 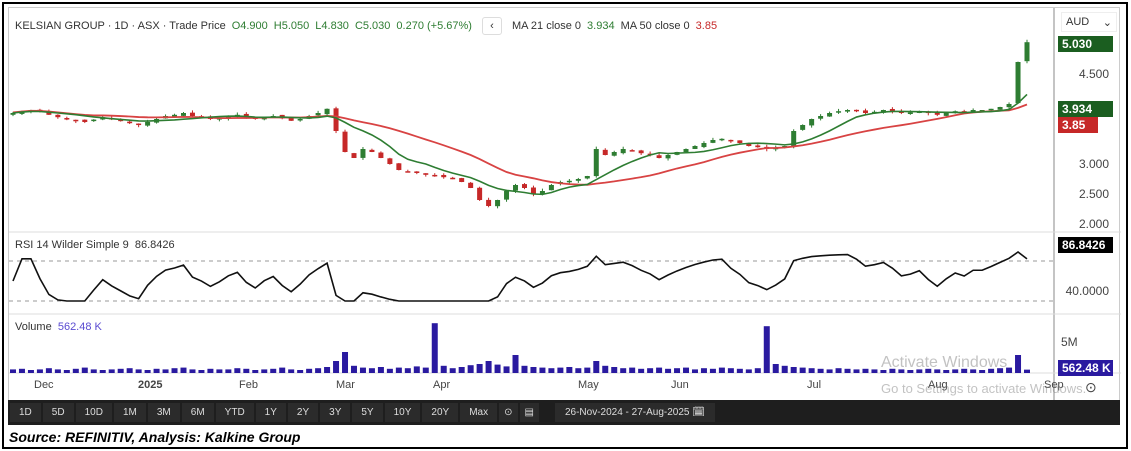 I want to click on range-button-2y: 2Y, so click(x=303, y=412).